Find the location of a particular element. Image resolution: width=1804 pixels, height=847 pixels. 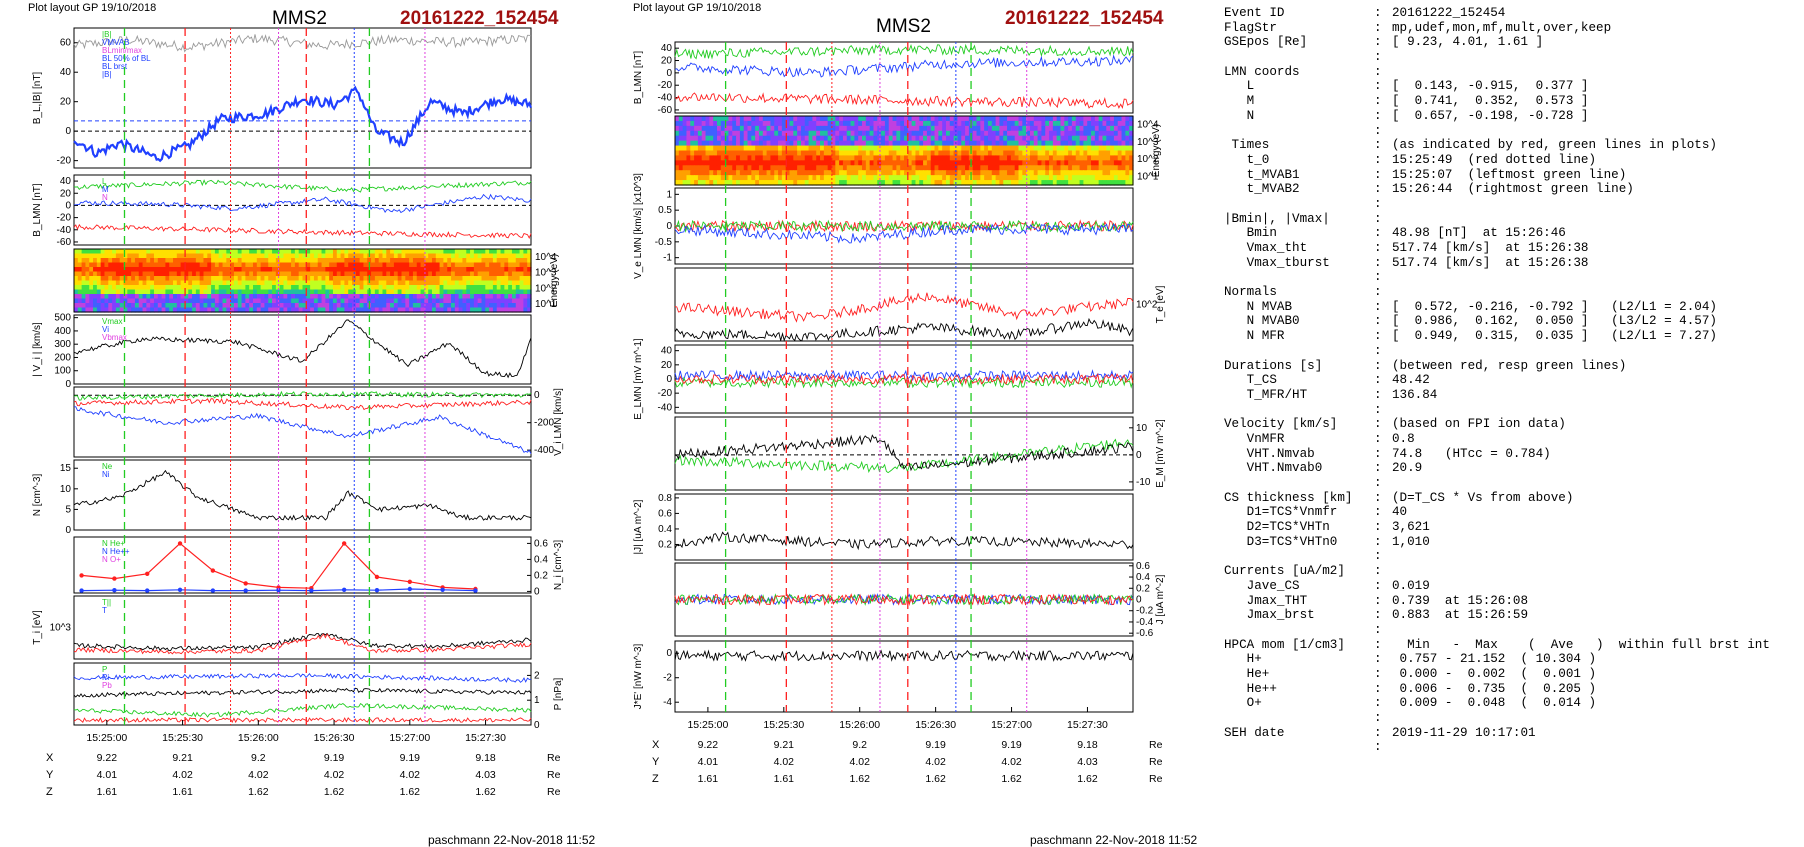

y-tick-label: 400 is located at coordinates (62, 331).